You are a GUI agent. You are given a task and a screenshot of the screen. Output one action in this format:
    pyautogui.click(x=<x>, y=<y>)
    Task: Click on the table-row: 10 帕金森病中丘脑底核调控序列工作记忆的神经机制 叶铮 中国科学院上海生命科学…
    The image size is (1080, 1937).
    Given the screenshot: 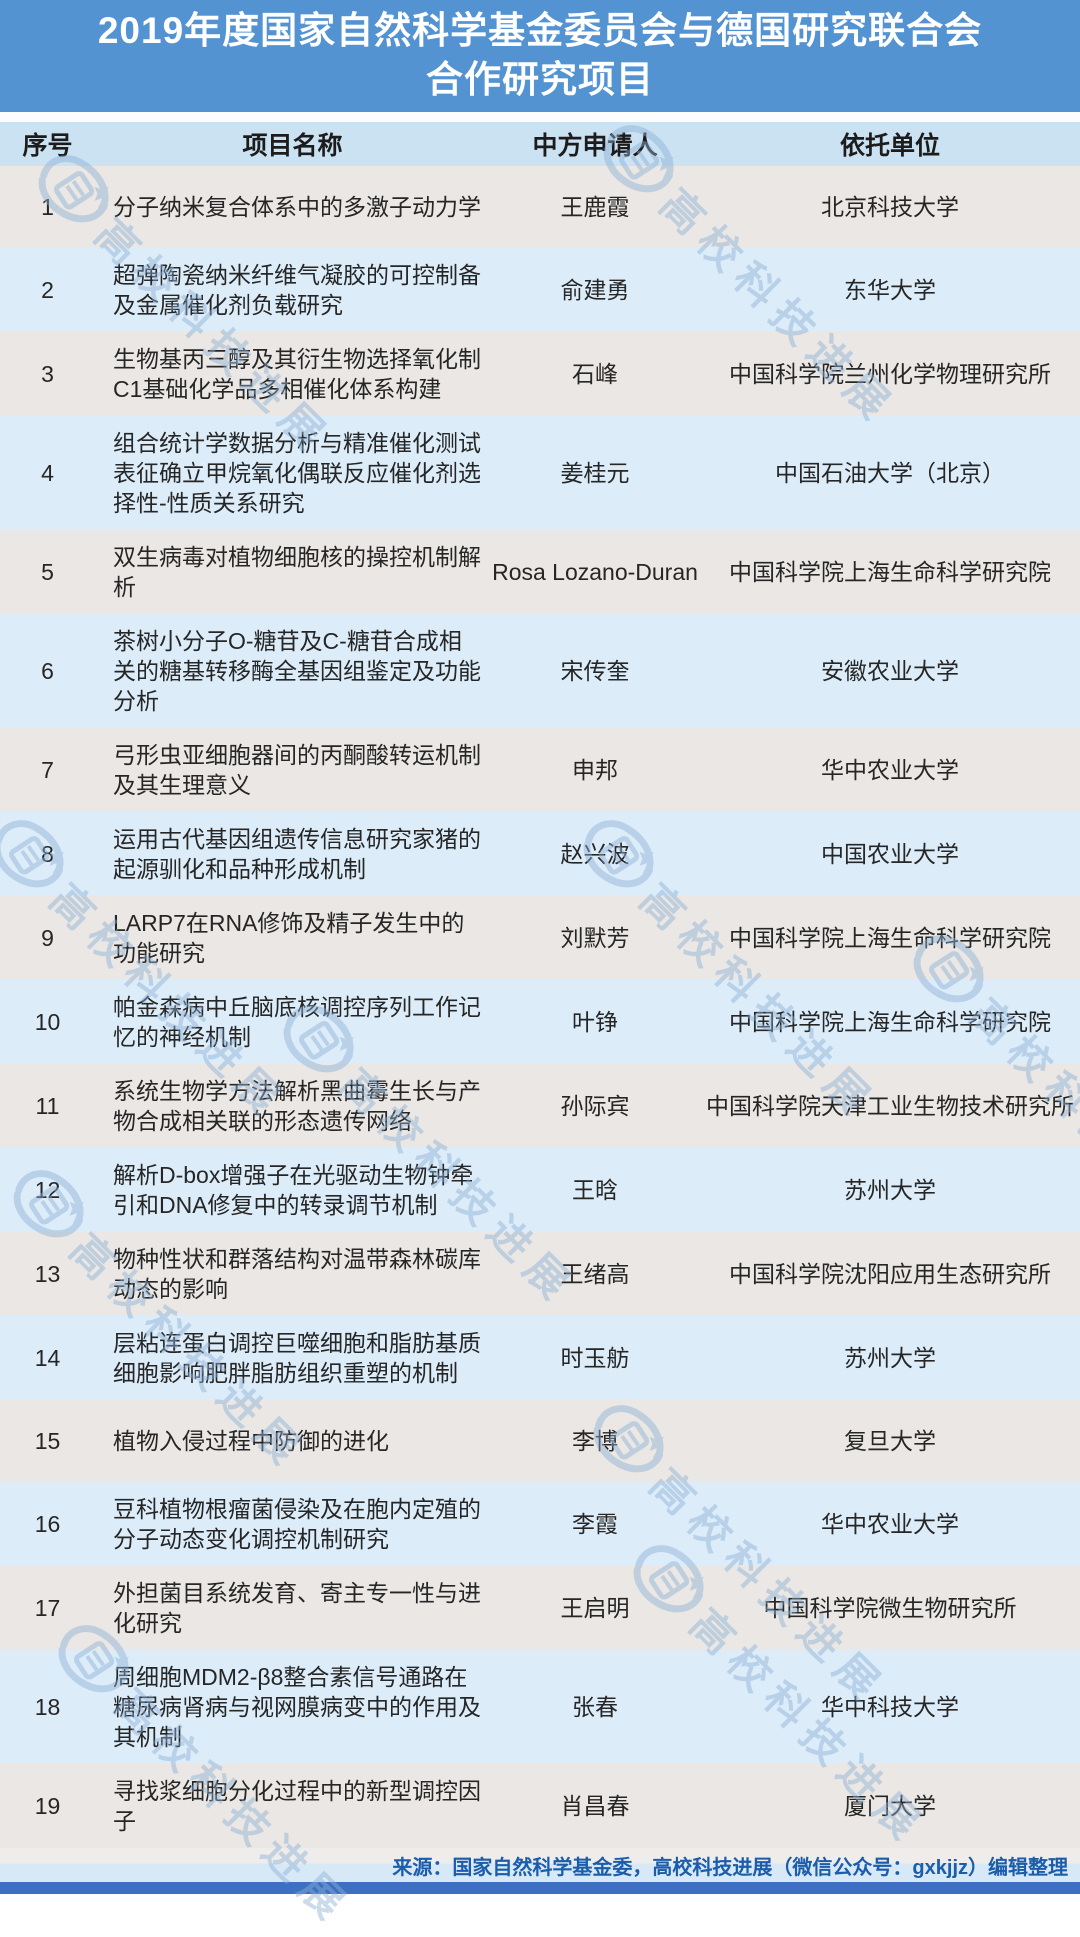 What is the action you would take?
    pyautogui.click(x=540, y=1022)
    